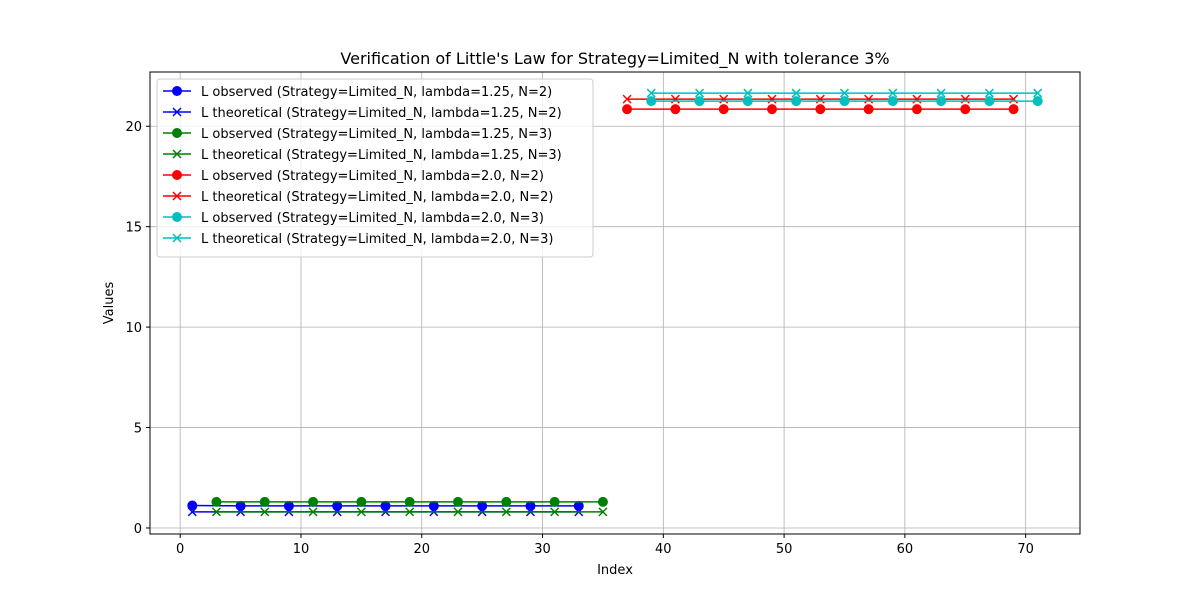  Describe the element at coordinates (138, 429) in the screenshot. I see `y-tick-label: 5` at that location.